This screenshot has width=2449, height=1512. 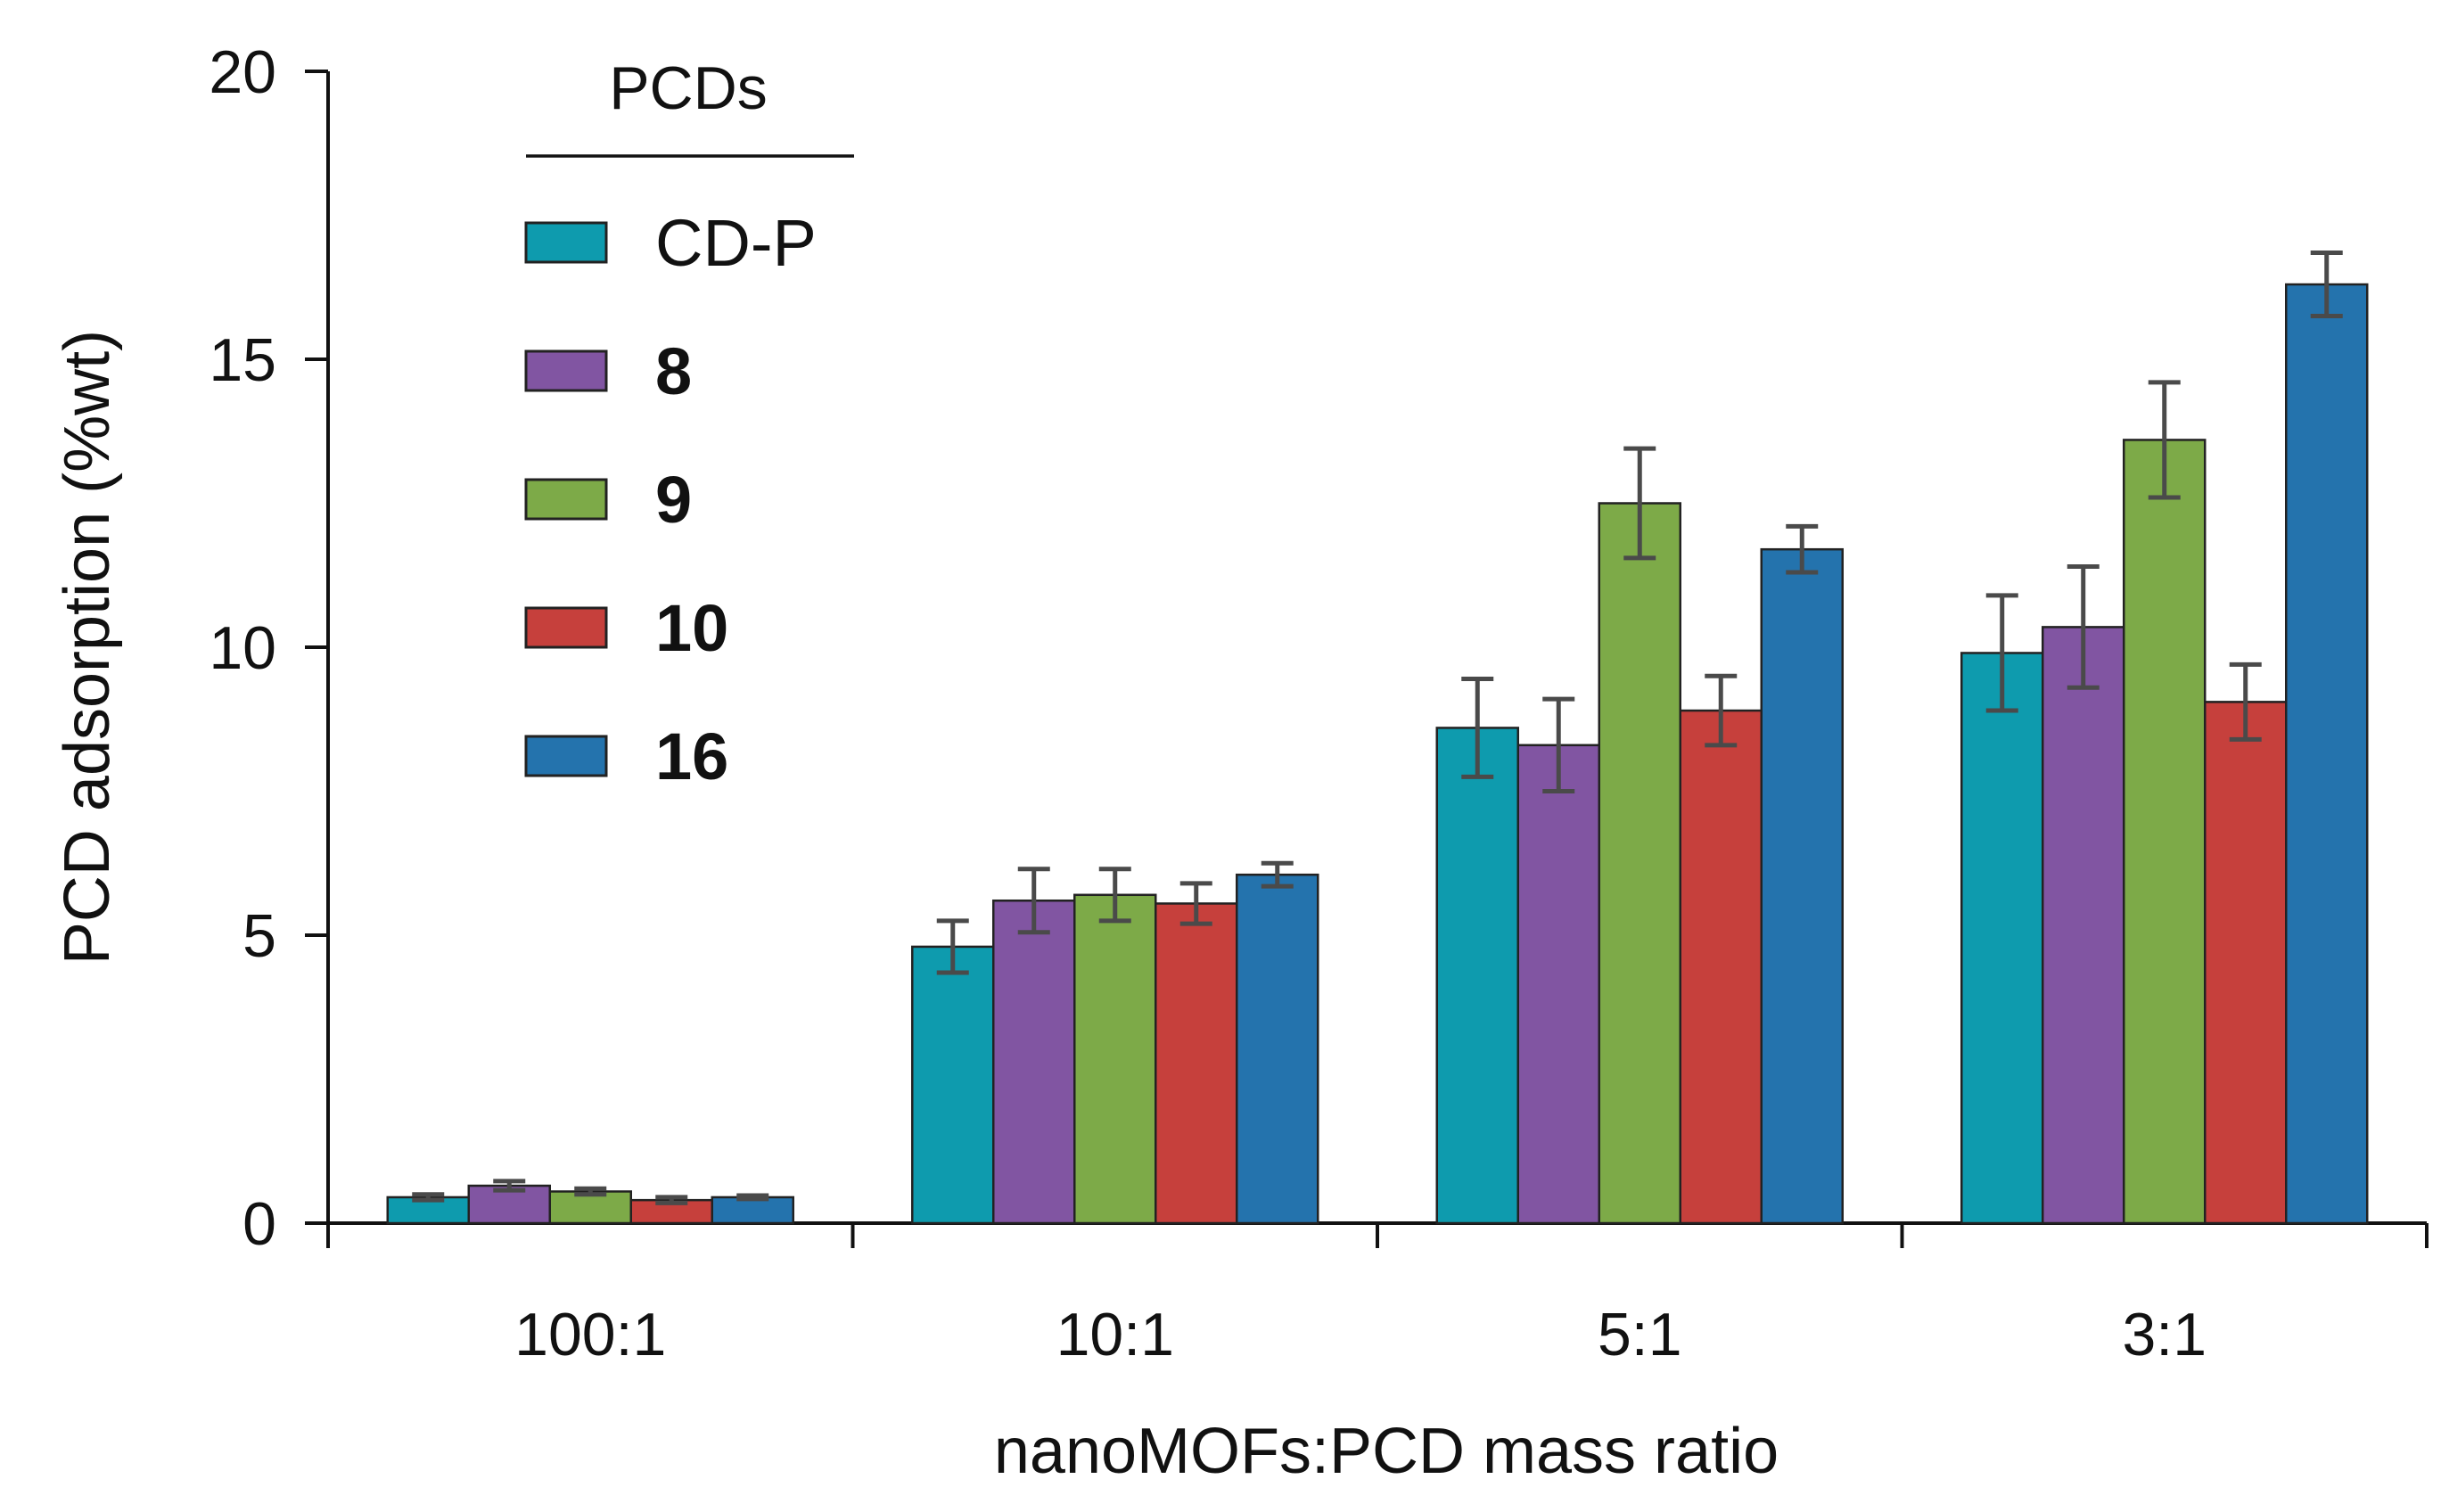 I want to click on y-tick-label: 15, so click(x=243, y=360).